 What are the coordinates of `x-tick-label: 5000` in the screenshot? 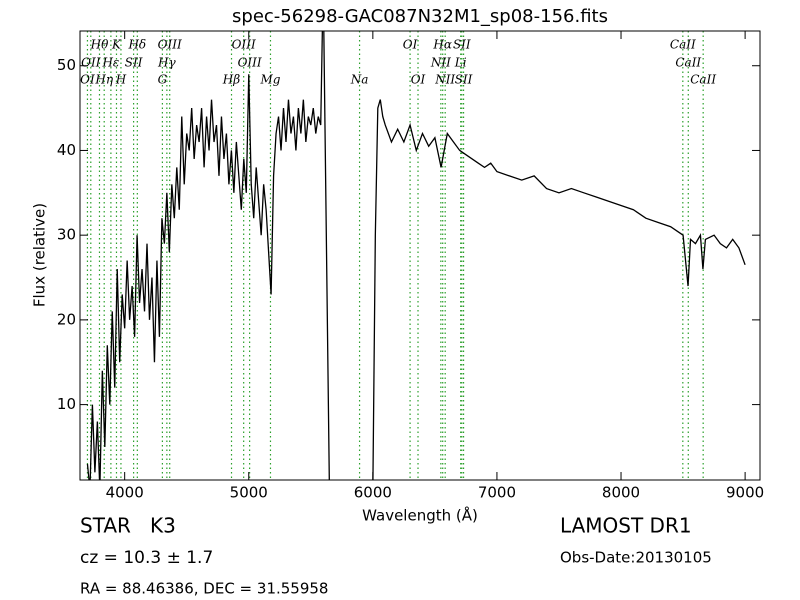 It's located at (249, 493).